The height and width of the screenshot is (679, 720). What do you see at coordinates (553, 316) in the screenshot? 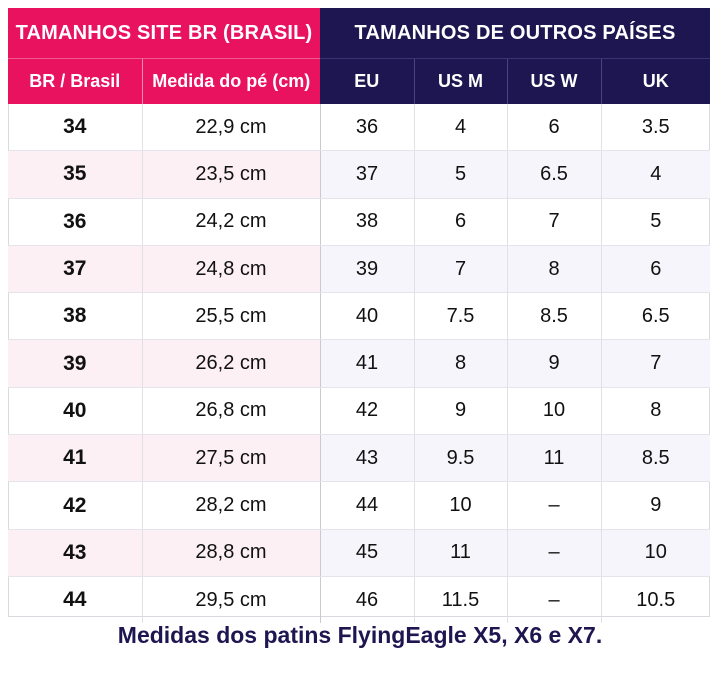
I see `cell-us-w: 8.5` at bounding box center [553, 316].